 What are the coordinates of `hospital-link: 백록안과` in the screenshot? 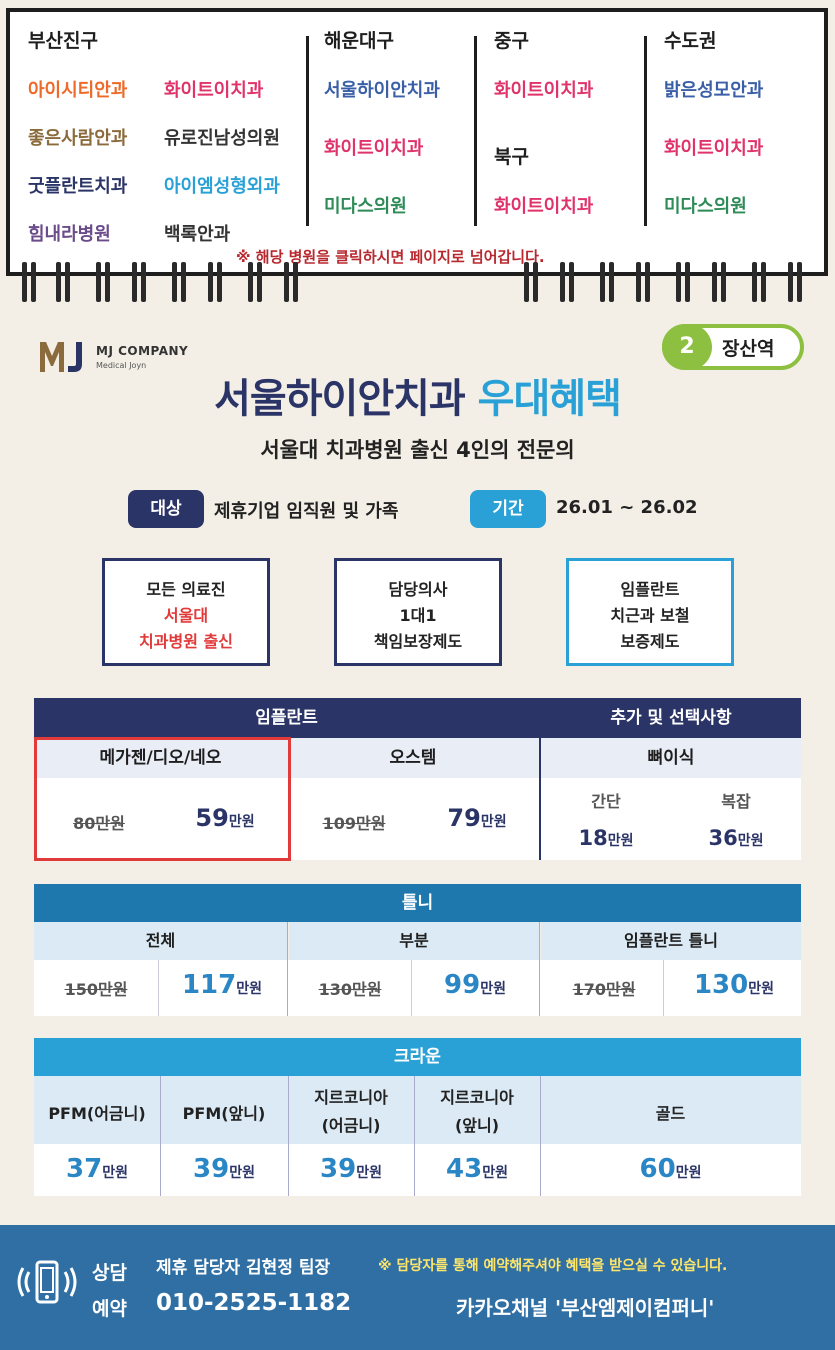 It's located at (197, 234).